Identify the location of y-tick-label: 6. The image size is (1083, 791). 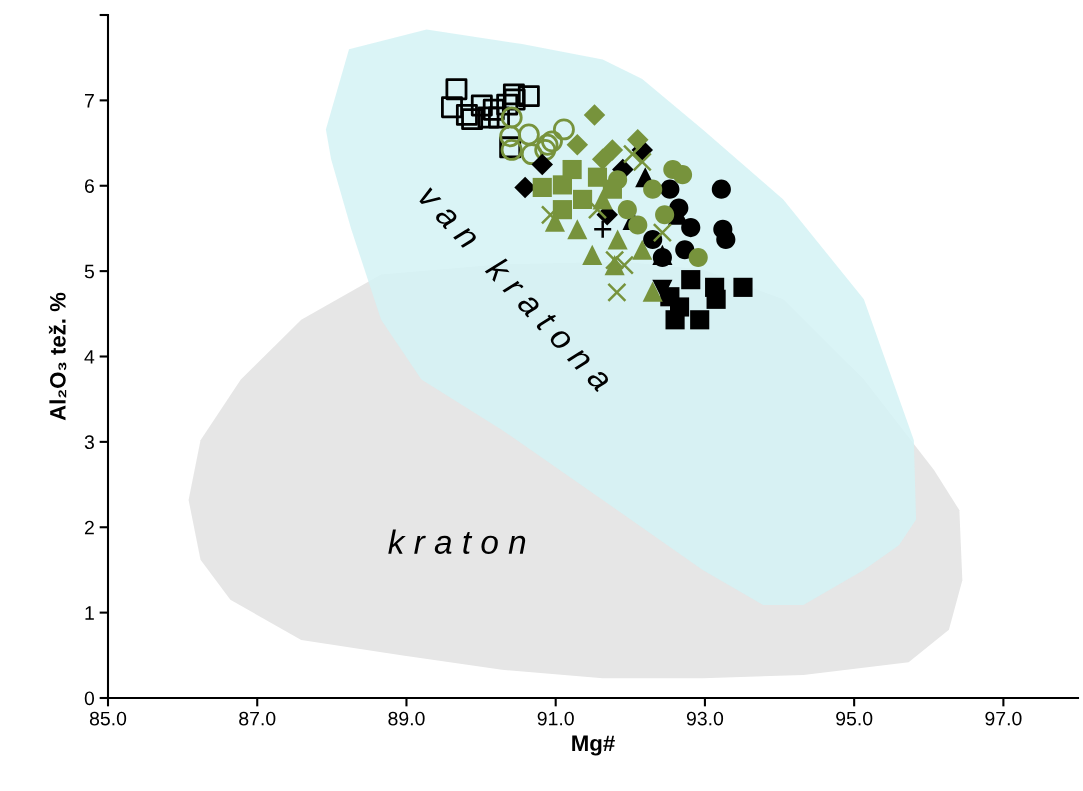
(89, 186).